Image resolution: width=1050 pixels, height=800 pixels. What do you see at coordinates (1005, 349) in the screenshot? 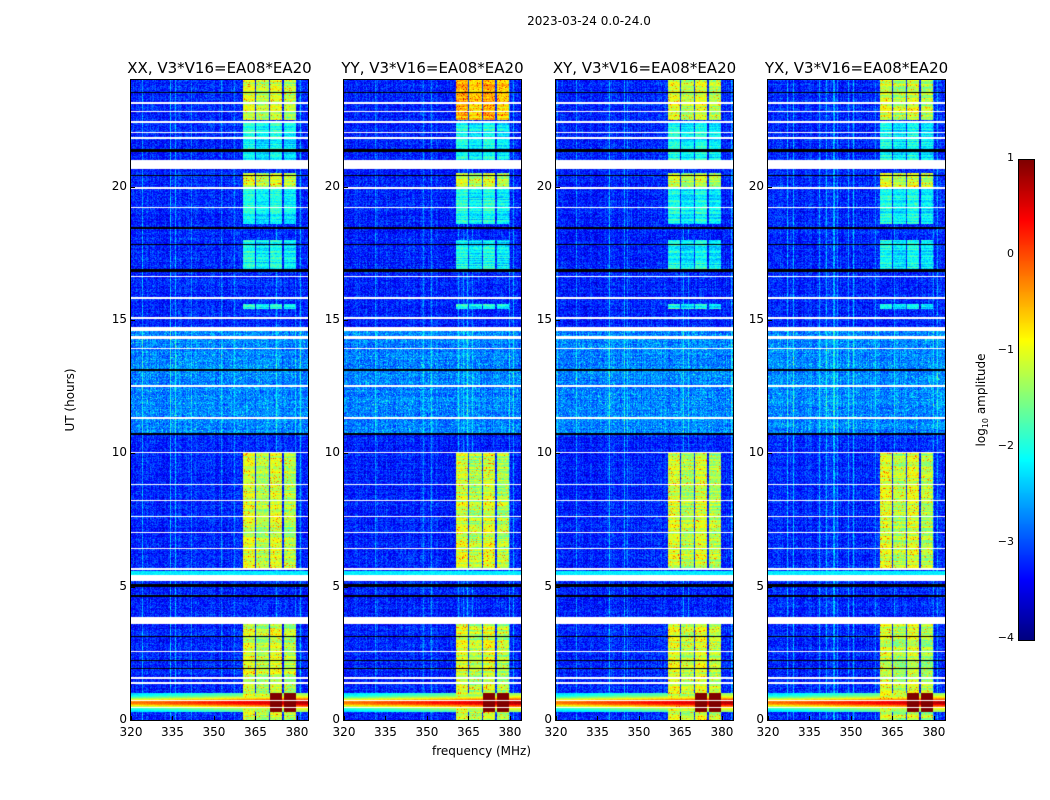
I see `colorbar-tick-label: −1` at bounding box center [1005, 349].